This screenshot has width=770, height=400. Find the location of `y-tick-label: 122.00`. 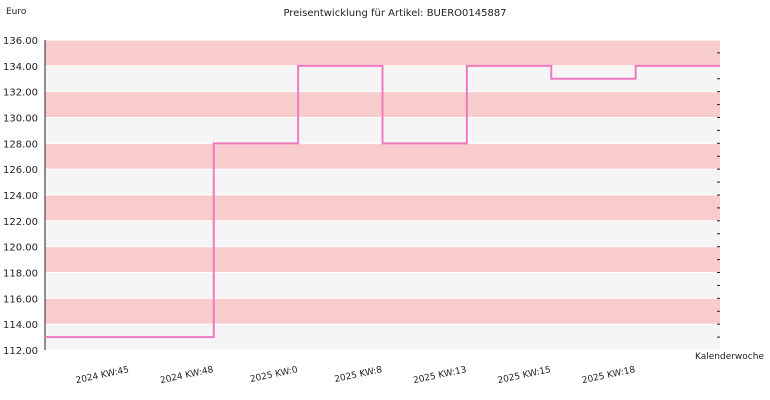

y-tick-label: 122.00 is located at coordinates (20, 222).